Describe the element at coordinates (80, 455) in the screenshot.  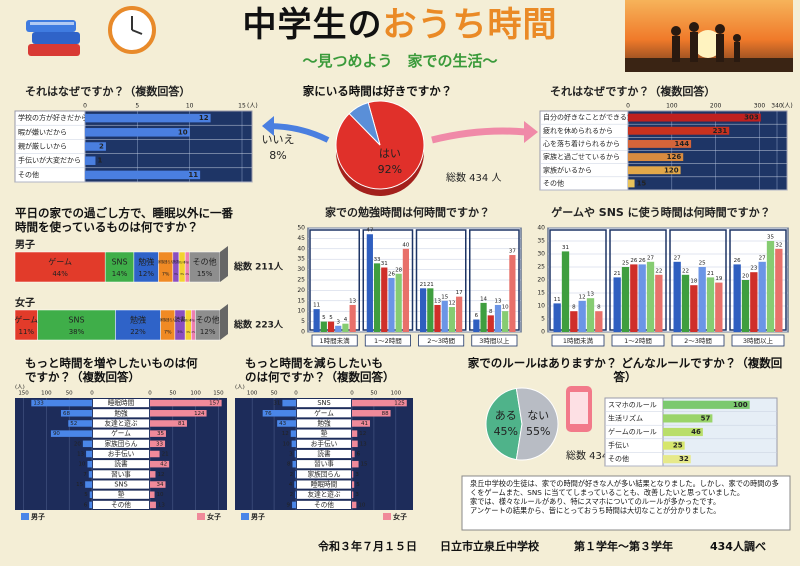
I see `value-label: 13` at that location.